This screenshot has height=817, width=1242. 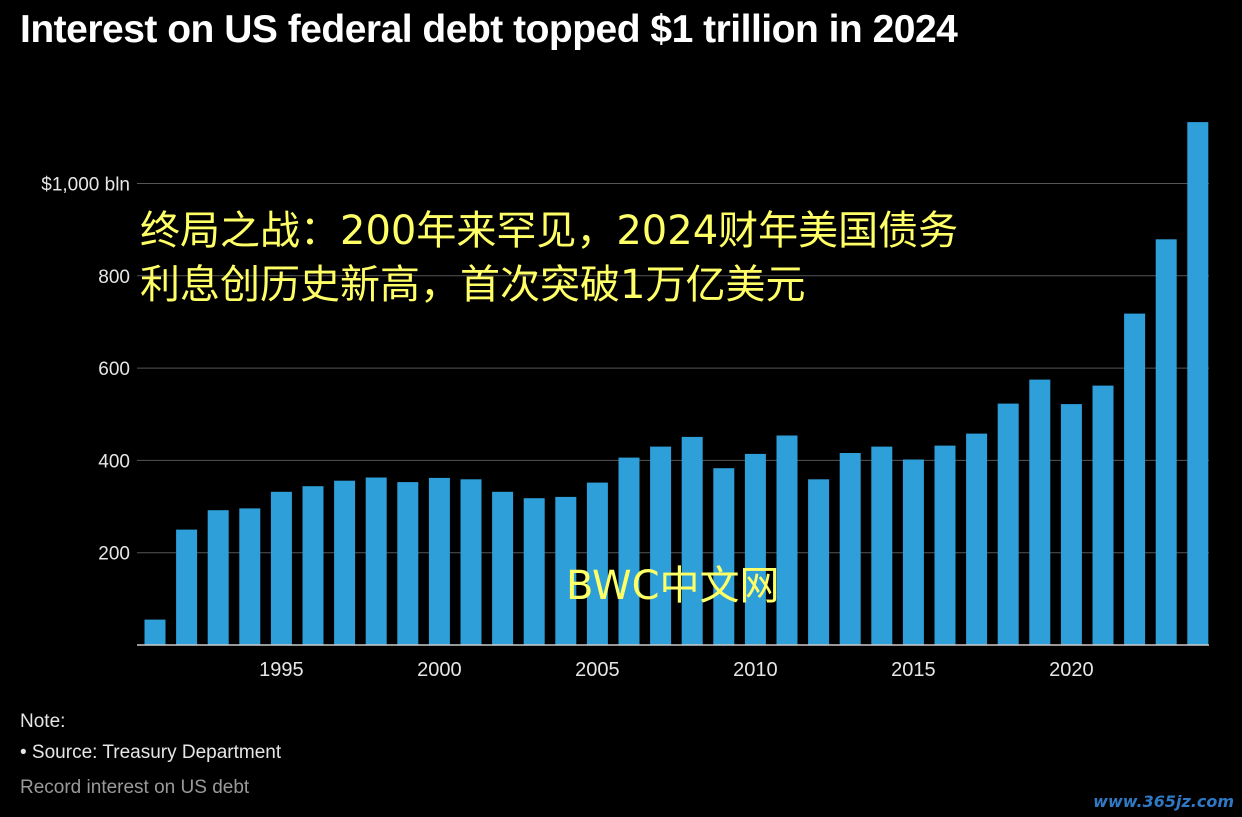 What do you see at coordinates (114, 277) in the screenshot?
I see `y-tick-label: 800` at bounding box center [114, 277].